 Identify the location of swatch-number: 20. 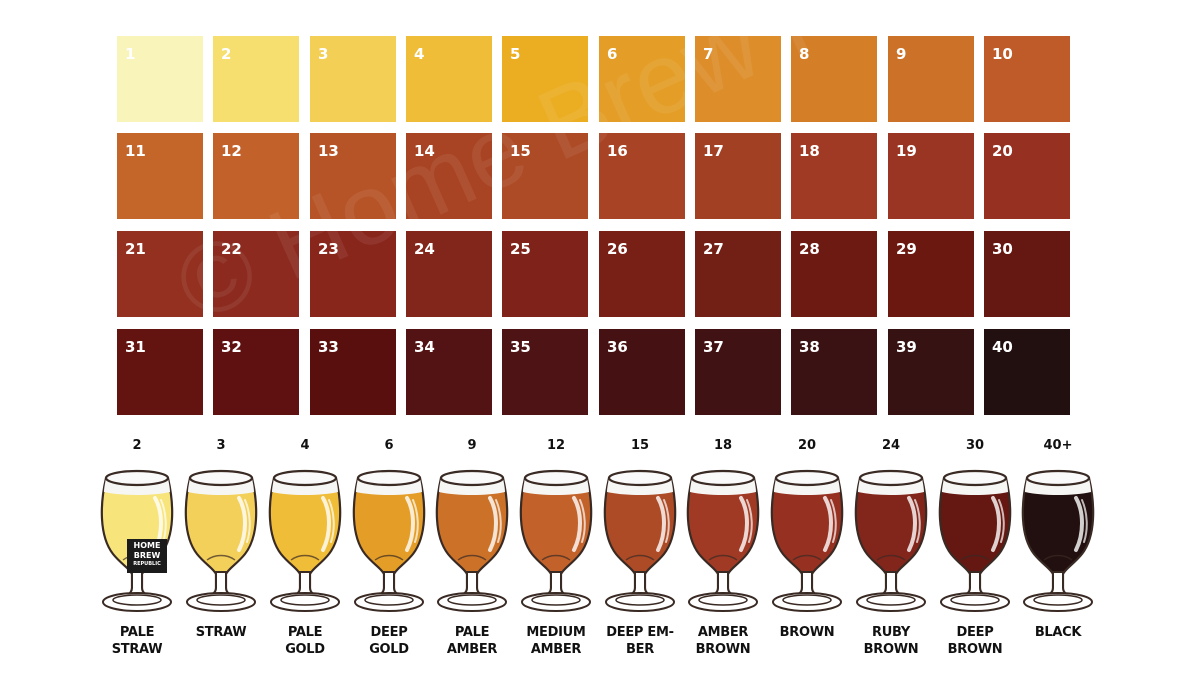
(1002, 151).